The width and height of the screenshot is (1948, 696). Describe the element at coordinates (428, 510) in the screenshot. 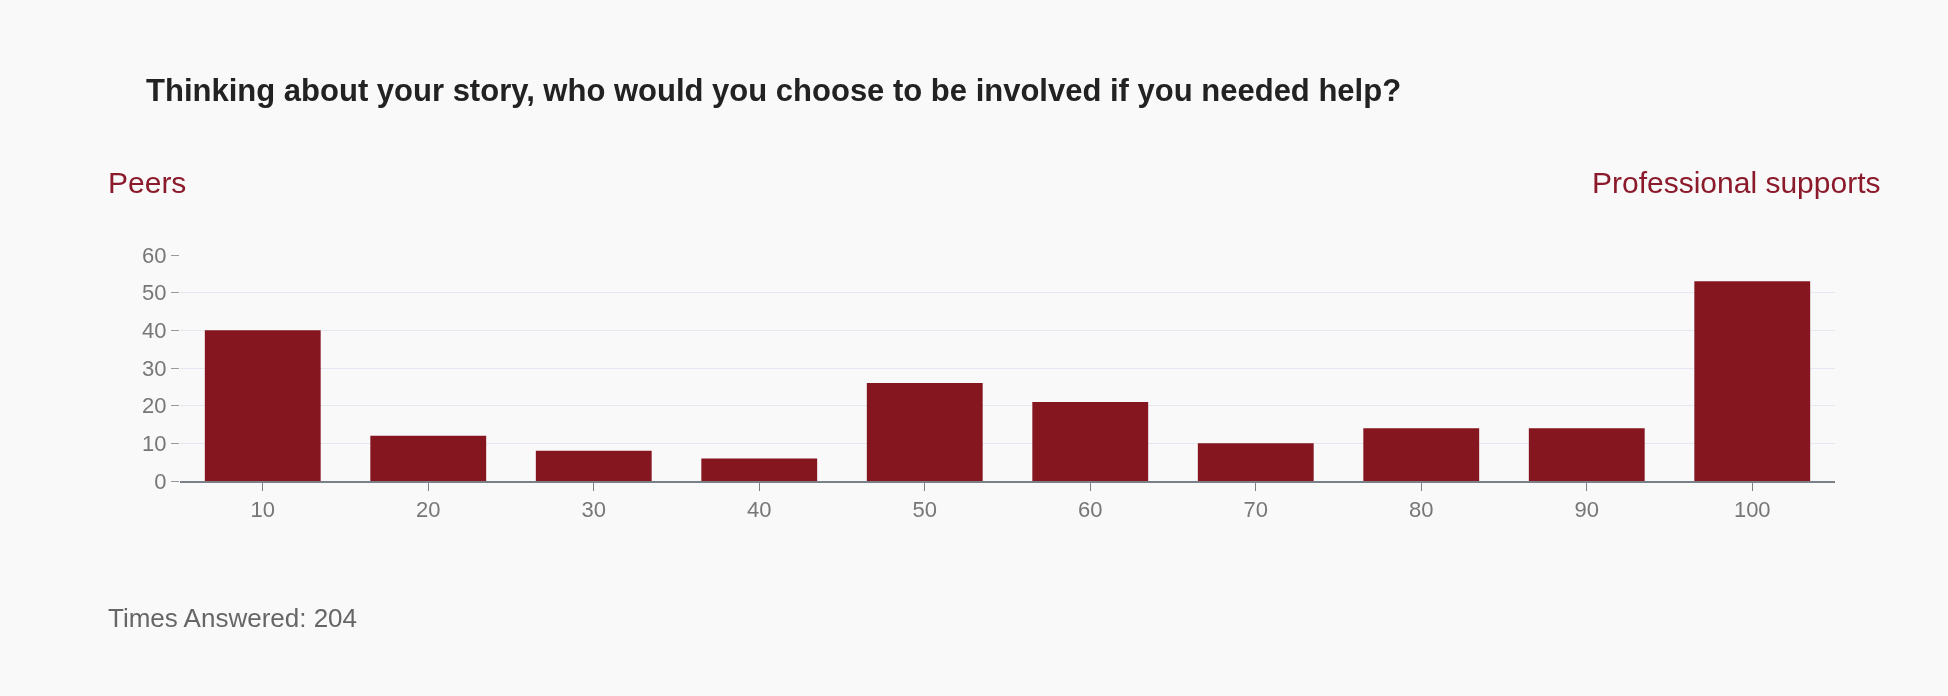

I see `x-tick-label: 20` at that location.